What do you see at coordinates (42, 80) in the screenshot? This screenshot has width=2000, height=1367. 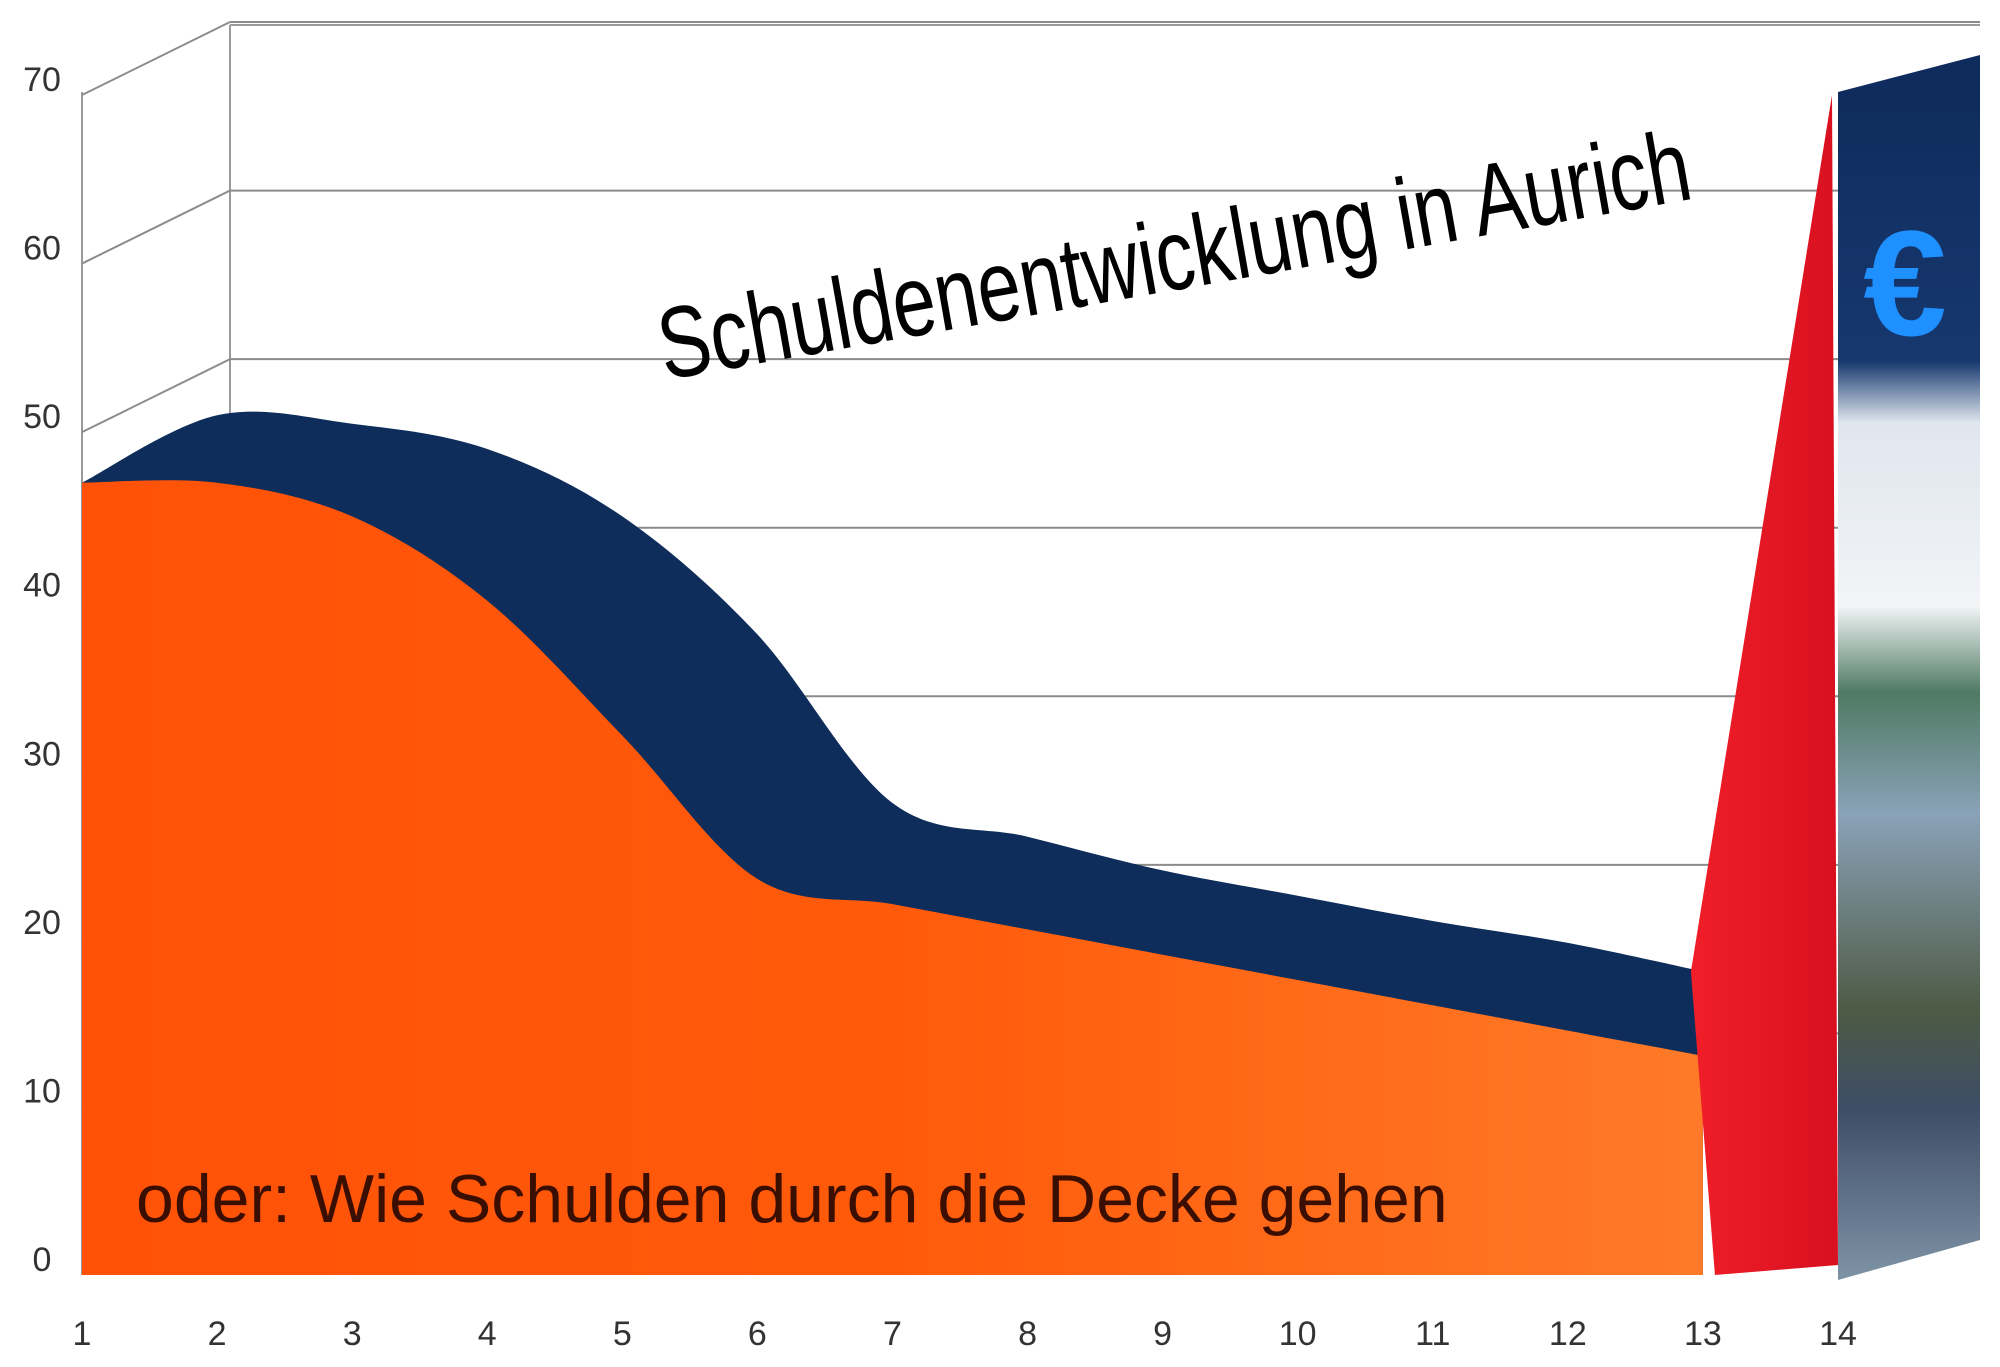 I see `y-tick-label: 70` at bounding box center [42, 80].